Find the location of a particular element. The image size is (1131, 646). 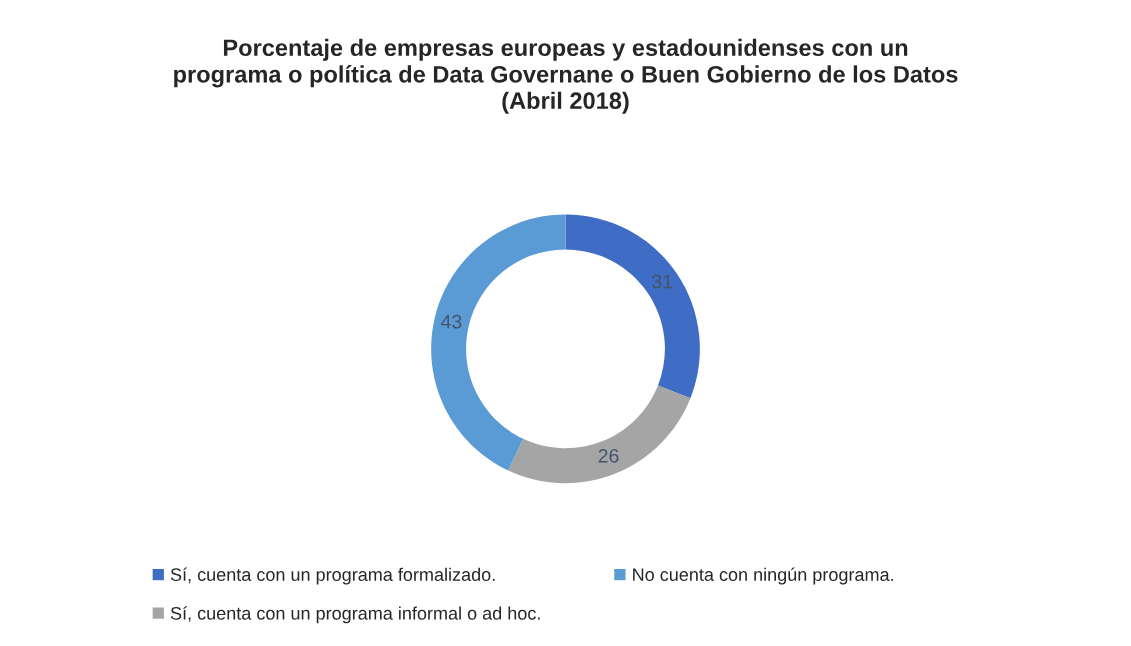

data-label: 31 is located at coordinates (662, 281).